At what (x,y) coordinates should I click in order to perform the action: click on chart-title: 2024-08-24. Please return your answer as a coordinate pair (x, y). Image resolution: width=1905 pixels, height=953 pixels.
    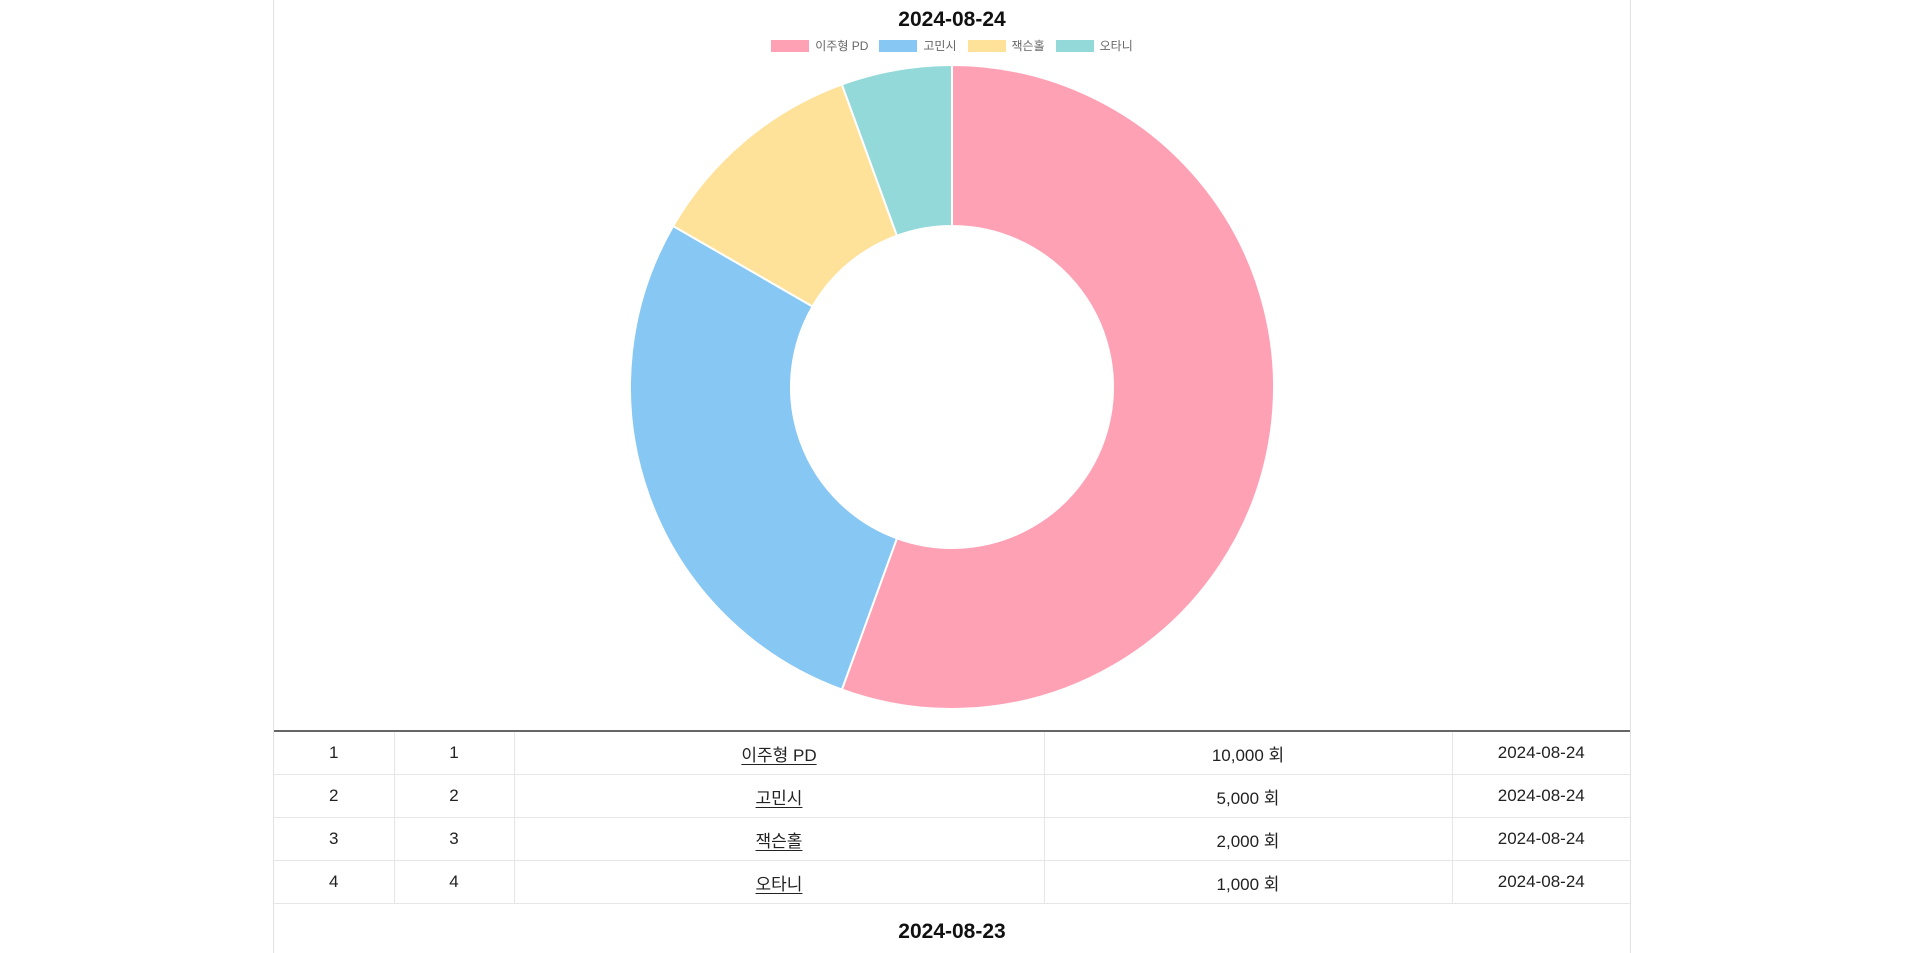
    Looking at the image, I should click on (952, 19).